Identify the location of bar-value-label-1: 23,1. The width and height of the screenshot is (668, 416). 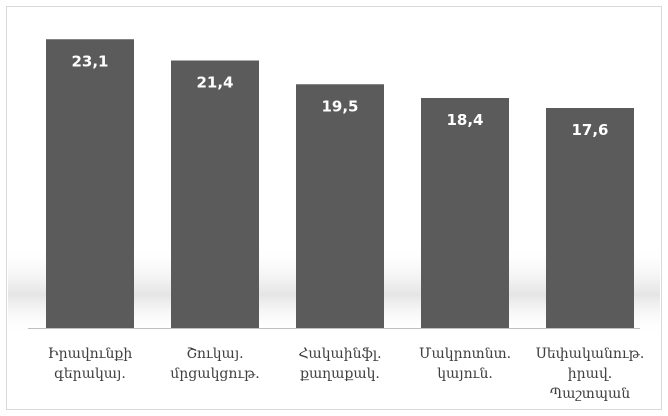
(89, 61).